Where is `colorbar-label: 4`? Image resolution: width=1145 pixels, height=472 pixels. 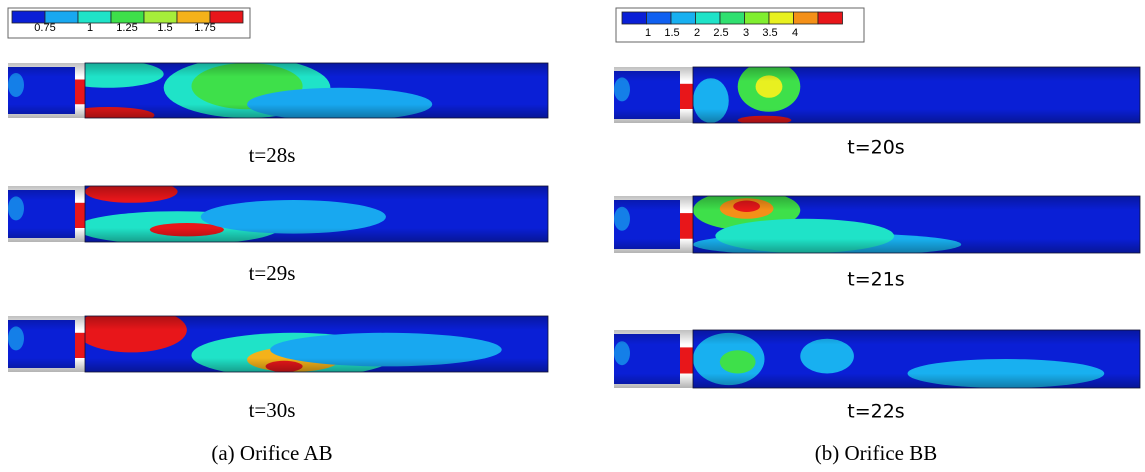
colorbar-label: 4 is located at coordinates (795, 33).